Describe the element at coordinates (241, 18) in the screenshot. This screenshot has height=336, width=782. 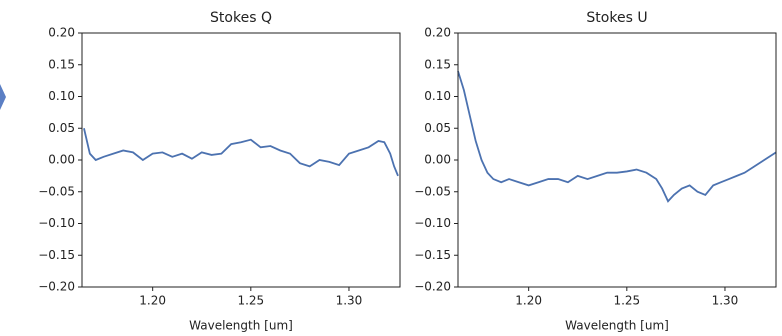
I see `chart-title: Stokes Q` at that location.